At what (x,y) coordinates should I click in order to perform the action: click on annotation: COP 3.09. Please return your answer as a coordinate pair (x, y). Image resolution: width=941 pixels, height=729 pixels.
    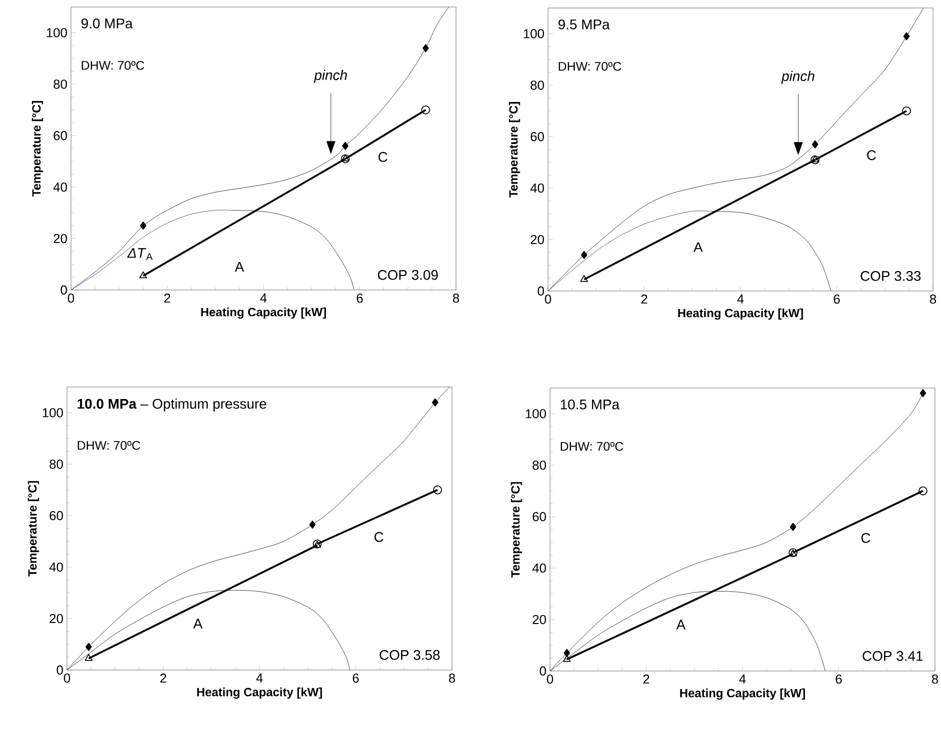
    Looking at the image, I should click on (408, 275).